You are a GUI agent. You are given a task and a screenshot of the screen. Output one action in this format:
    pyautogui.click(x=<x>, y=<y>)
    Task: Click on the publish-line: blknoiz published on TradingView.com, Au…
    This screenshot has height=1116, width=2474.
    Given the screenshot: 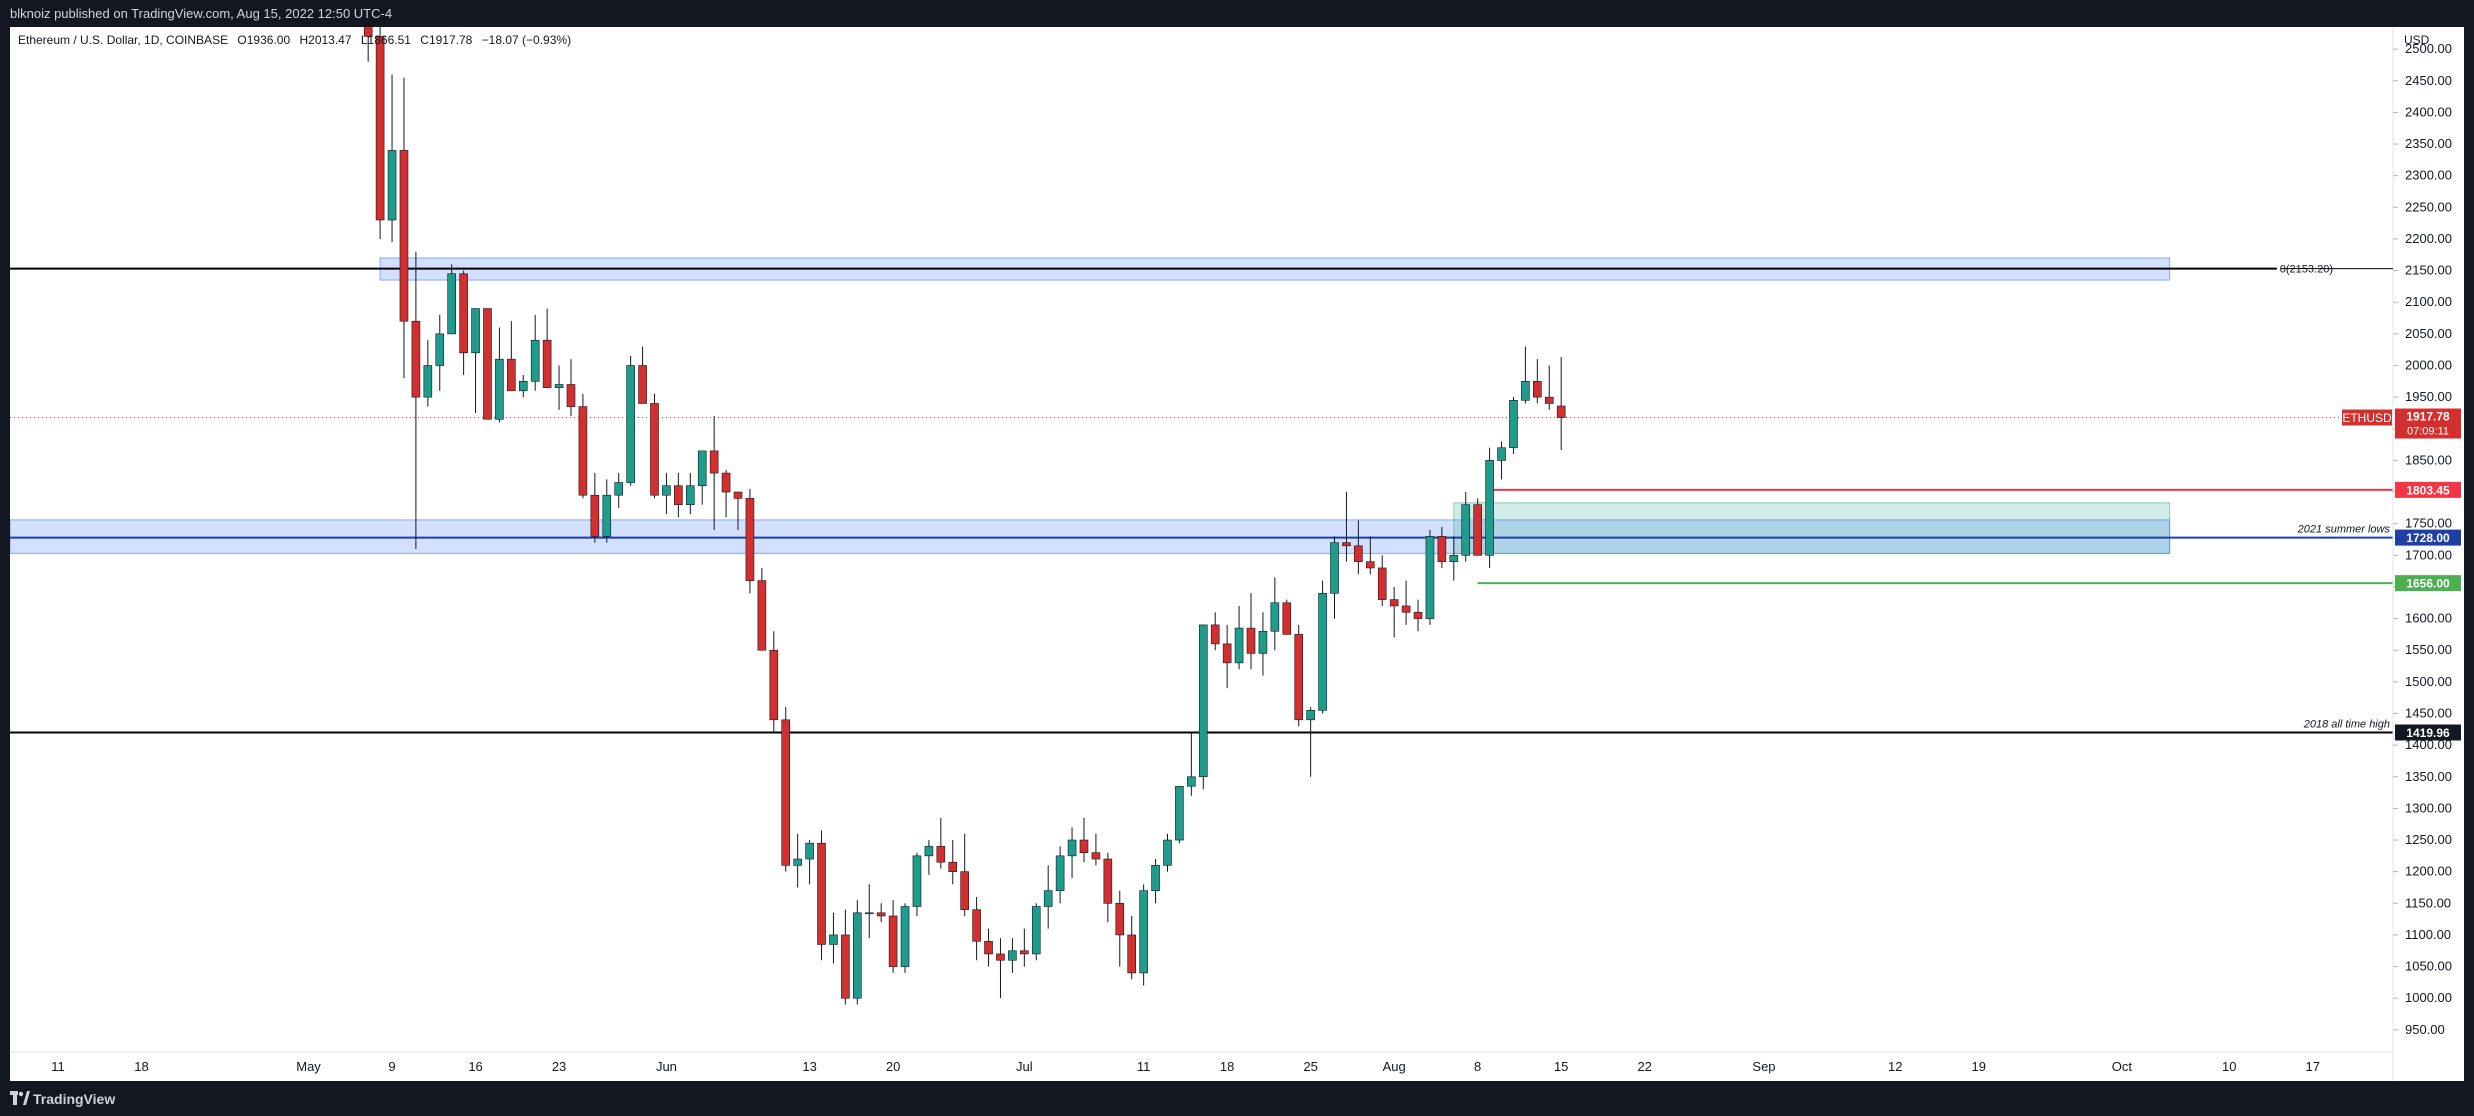 What is the action you would take?
    pyautogui.click(x=201, y=13)
    